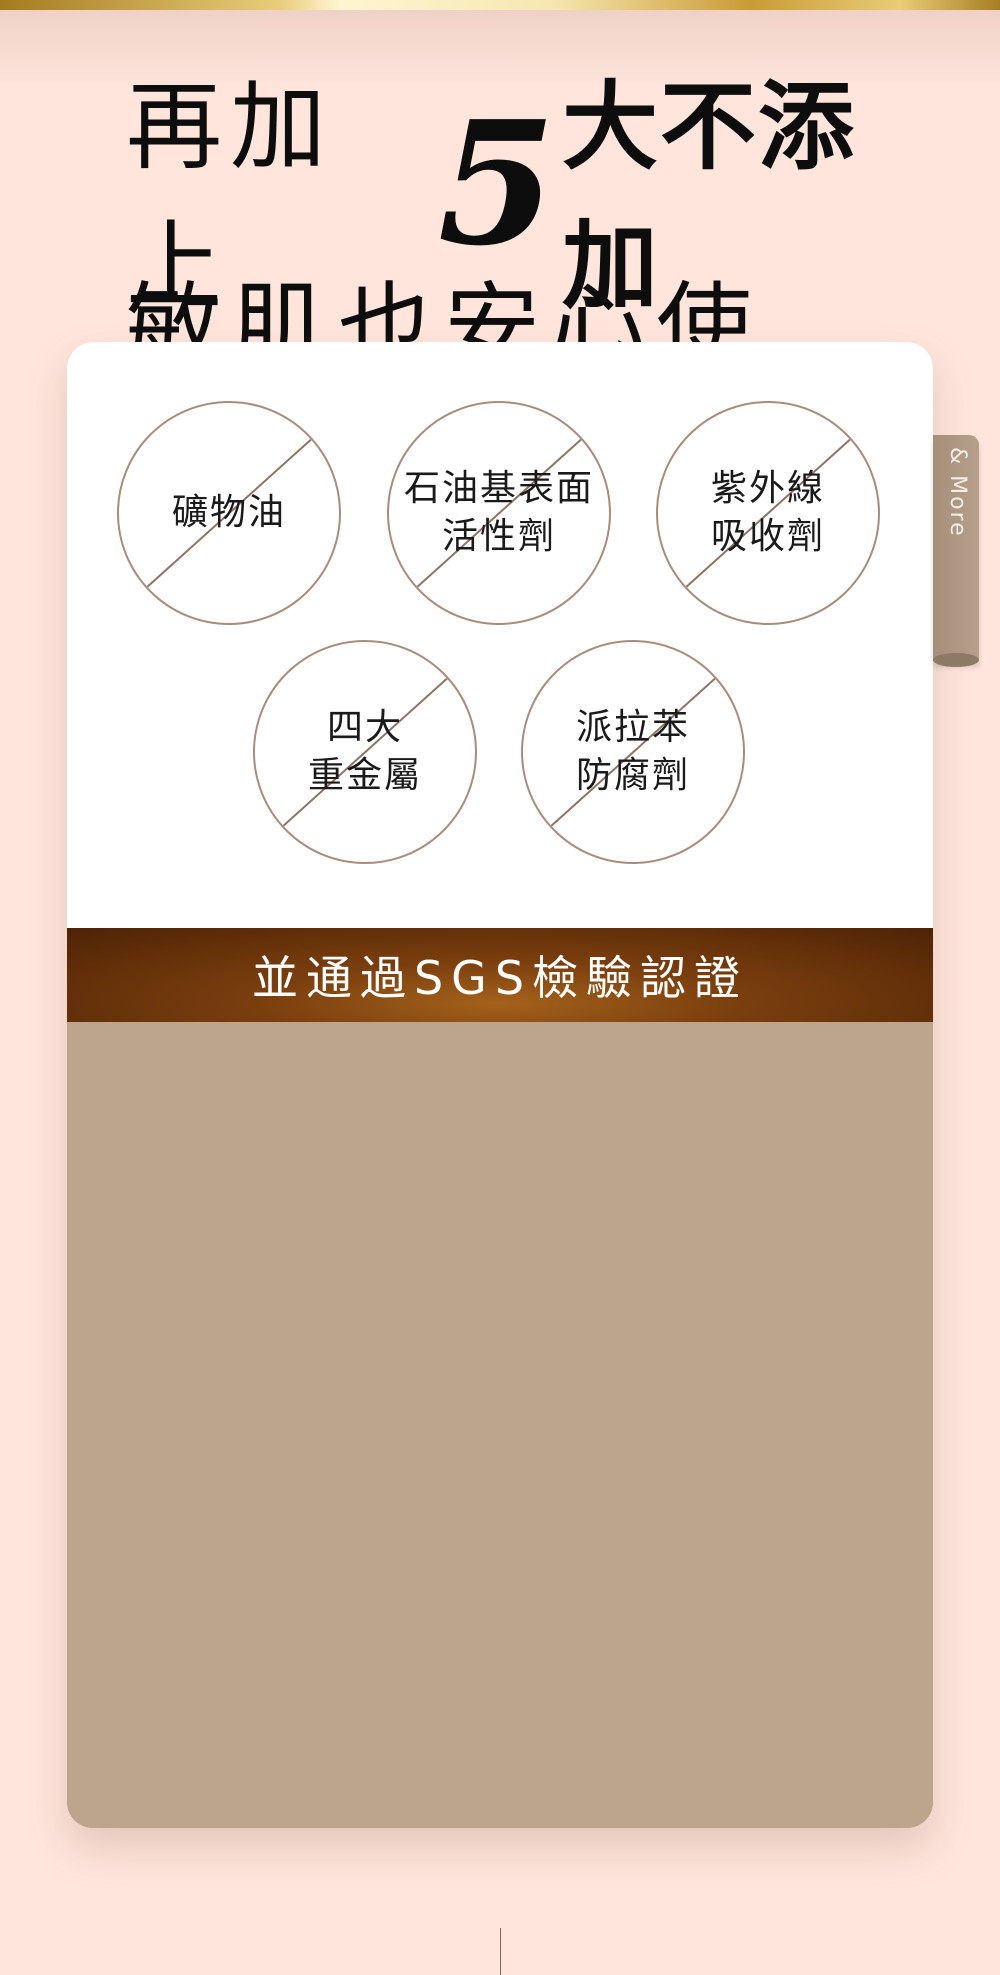 This screenshot has width=1000, height=1975. I want to click on free-from-item-surfactant: 石油基表面 活性劑, so click(499, 513).